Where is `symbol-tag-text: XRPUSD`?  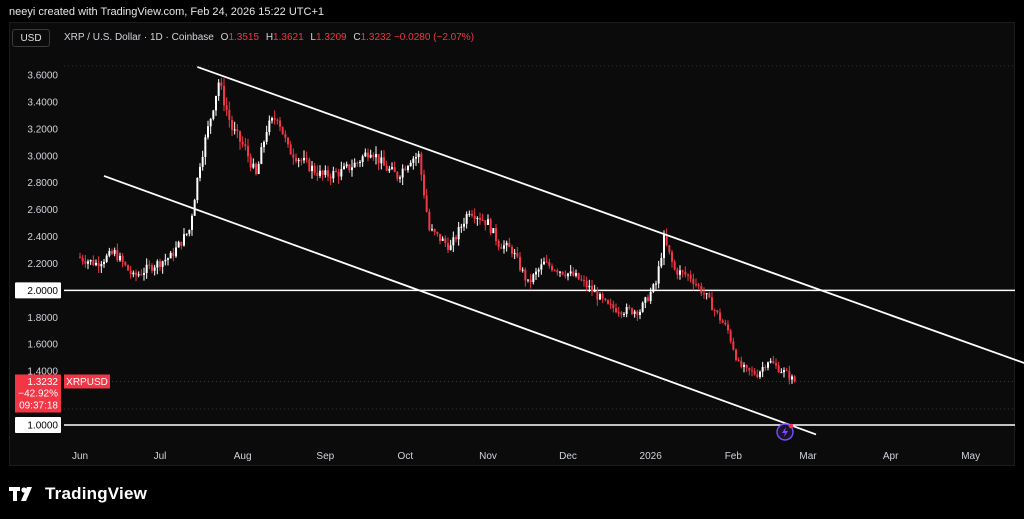 symbol-tag-text: XRPUSD is located at coordinates (87, 382).